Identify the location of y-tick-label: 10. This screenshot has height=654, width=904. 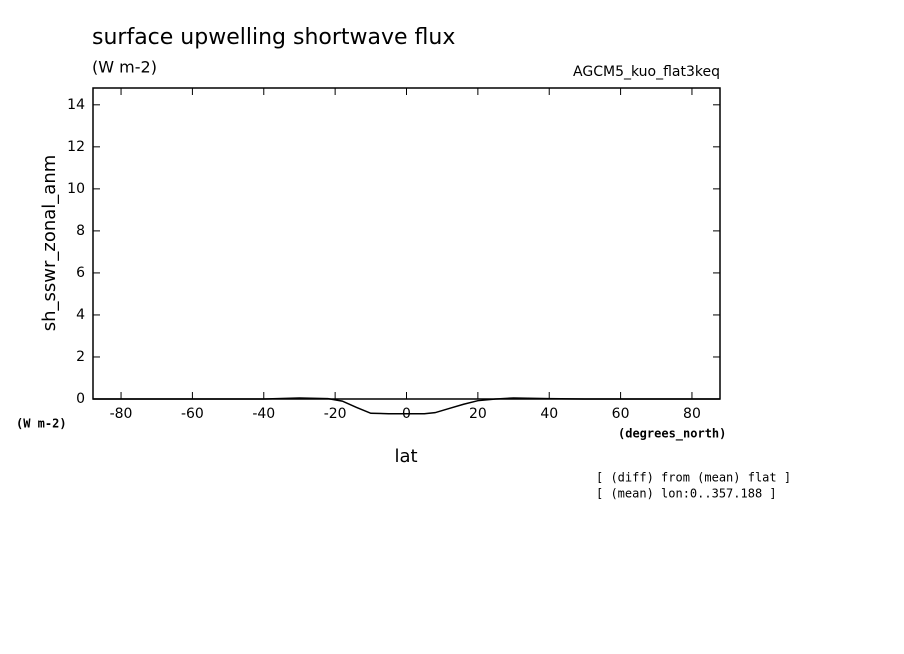
(76, 189).